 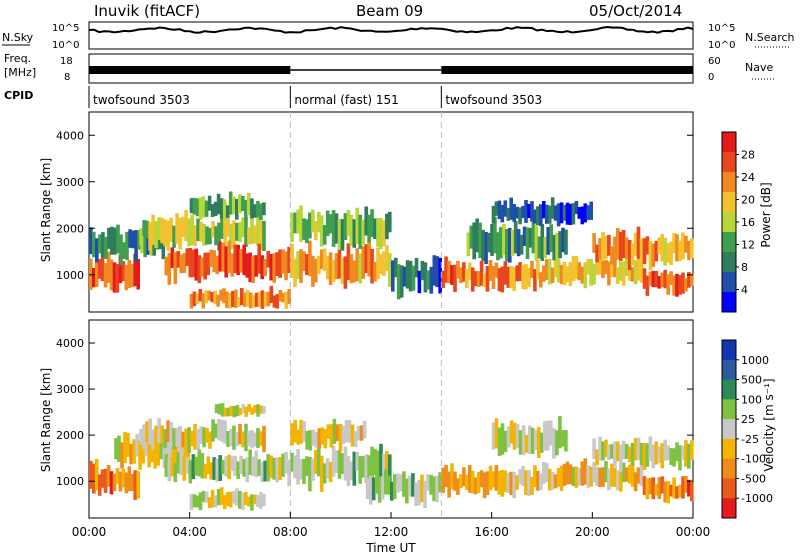 I want to click on freq-unit: [MHz], so click(x=20, y=72).